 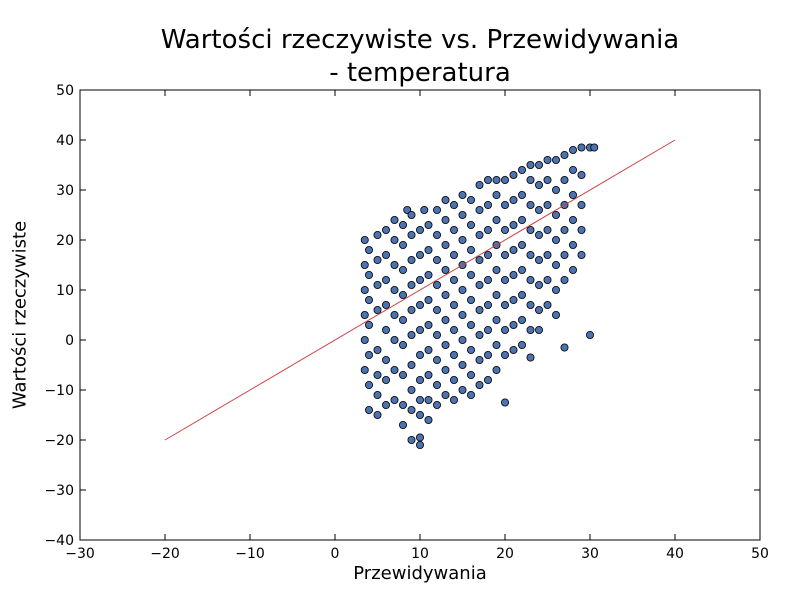 What do you see at coordinates (65, 291) in the screenshot?
I see `y-tick-label: 10` at bounding box center [65, 291].